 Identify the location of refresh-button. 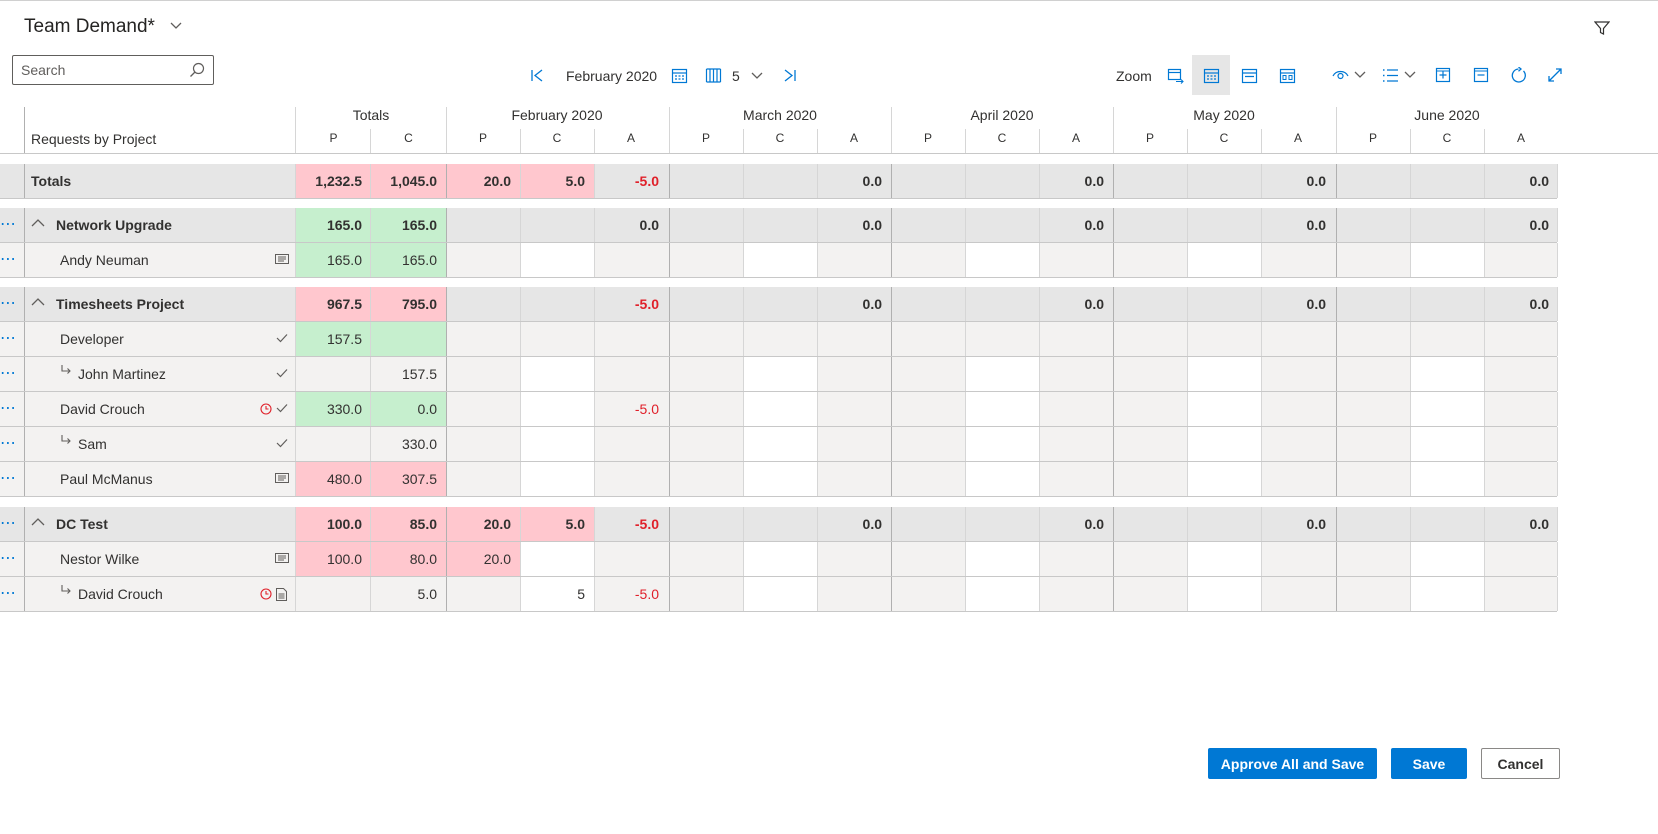
(1518, 75).